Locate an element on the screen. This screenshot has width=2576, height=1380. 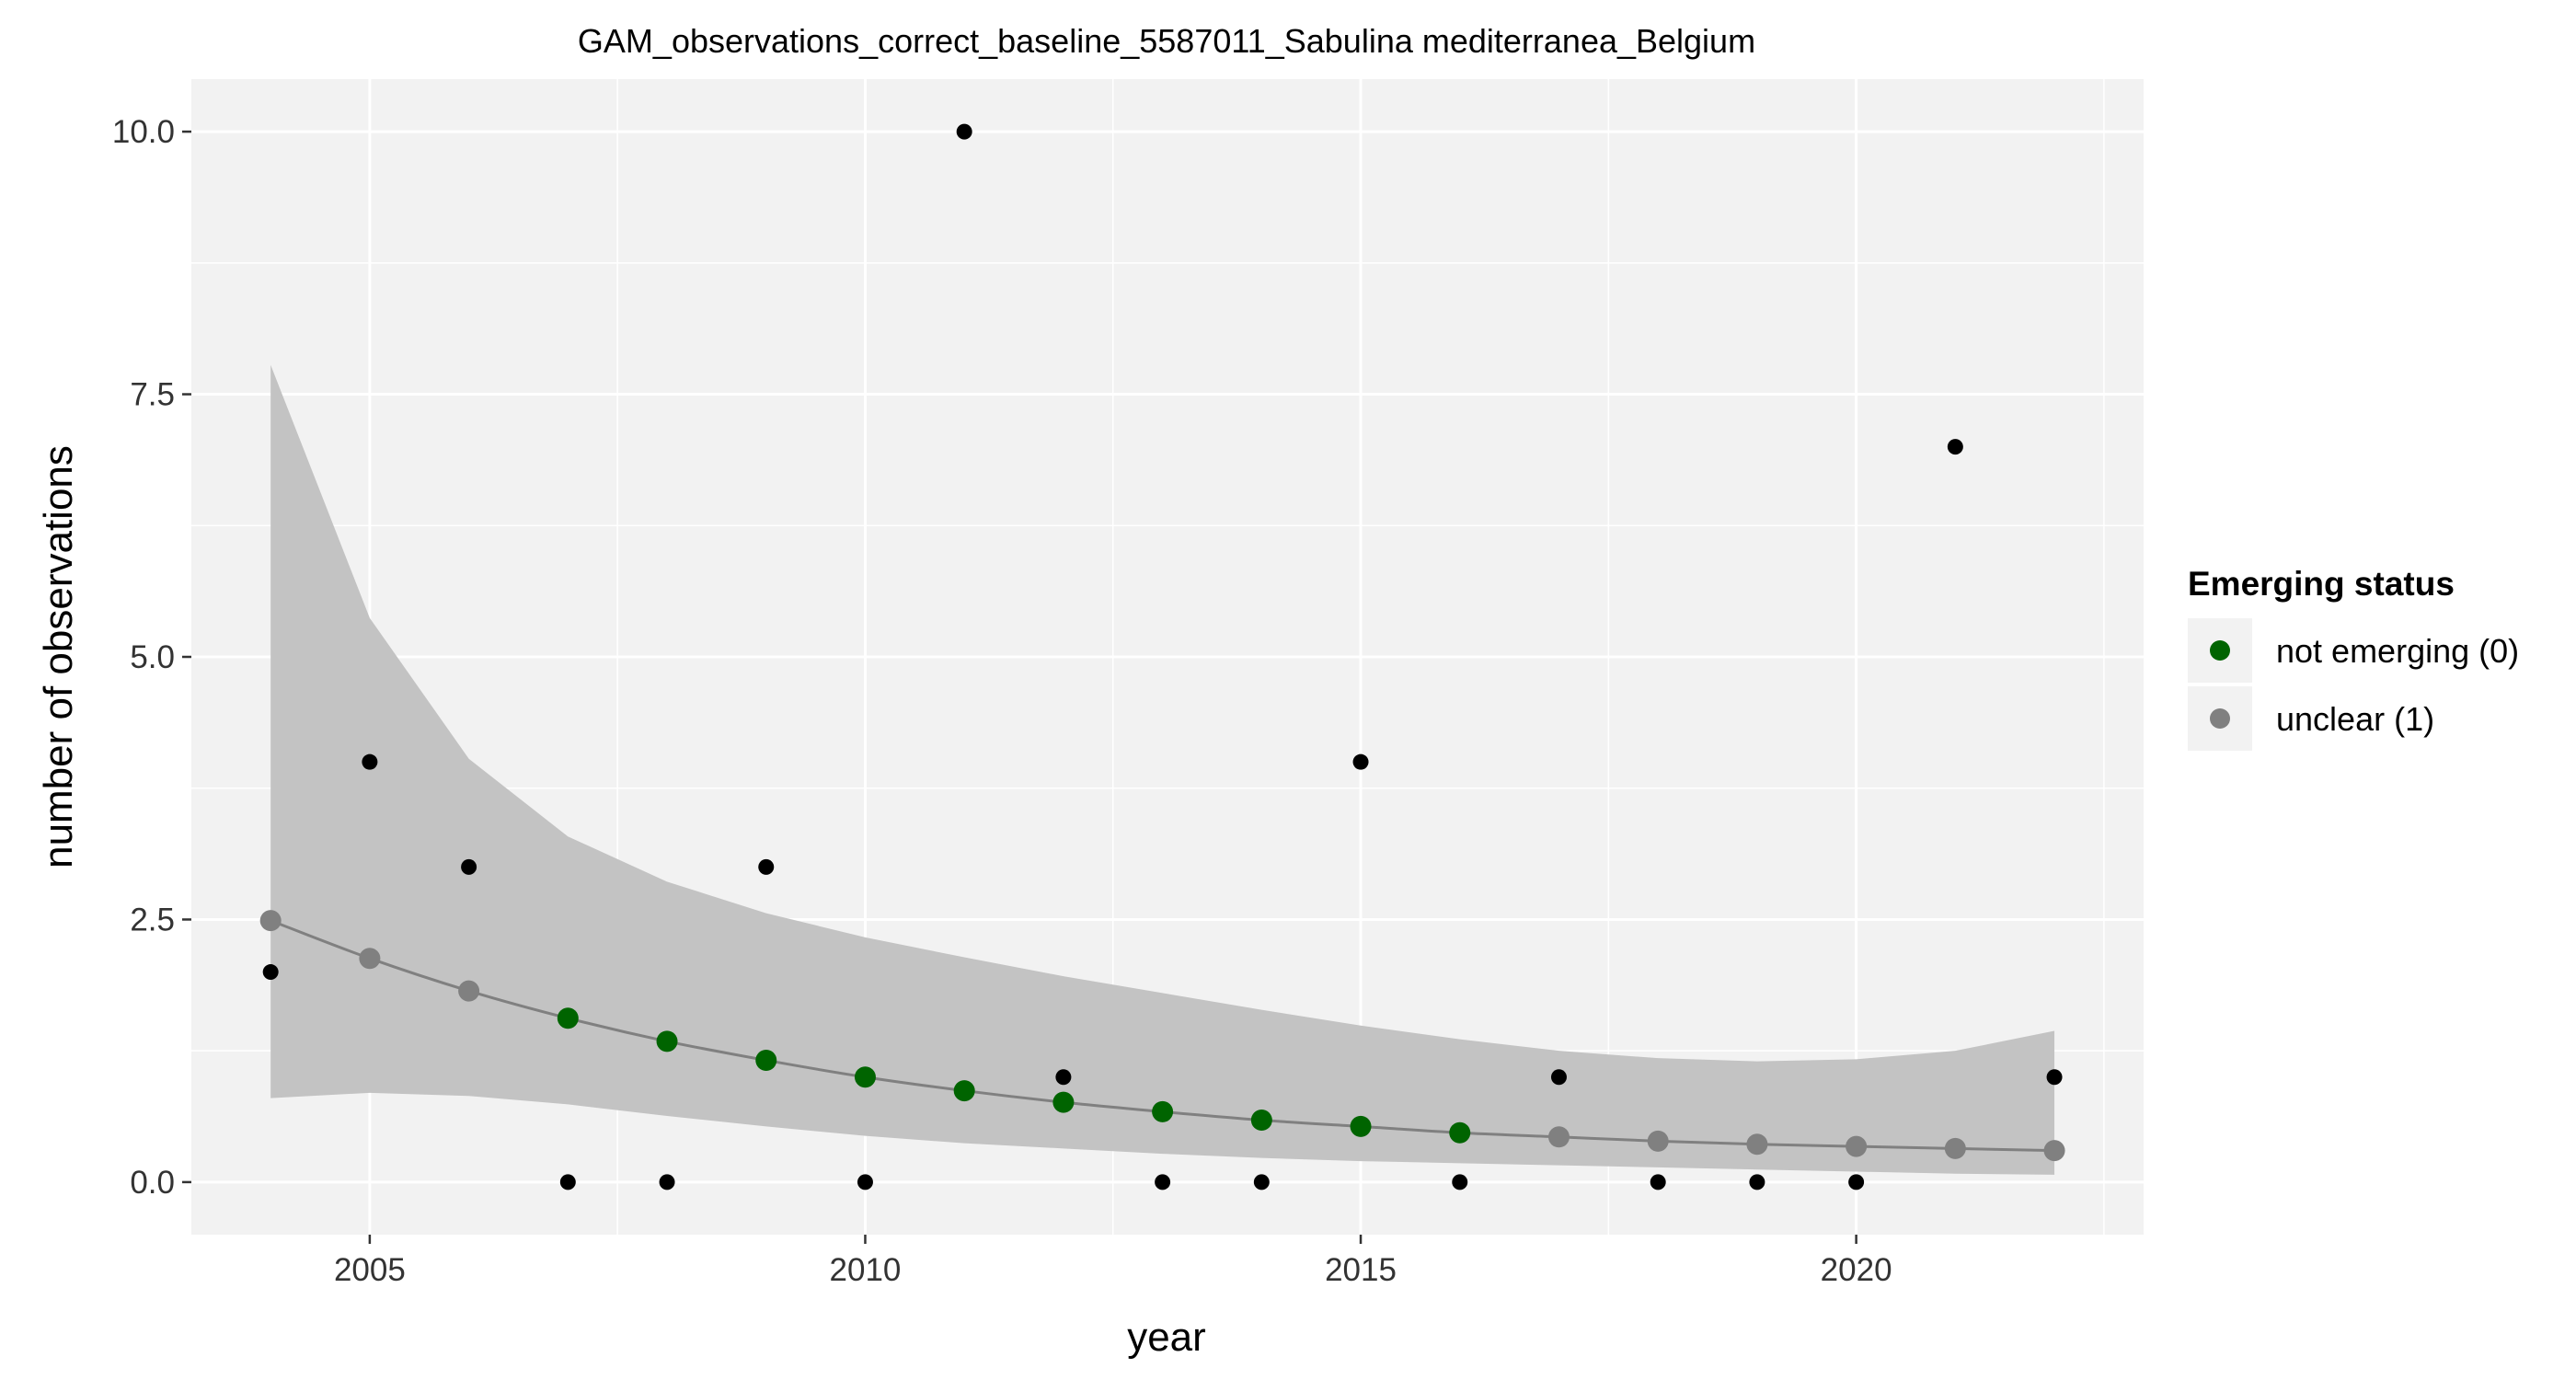
x-axis-title: year is located at coordinates (1166, 1337).